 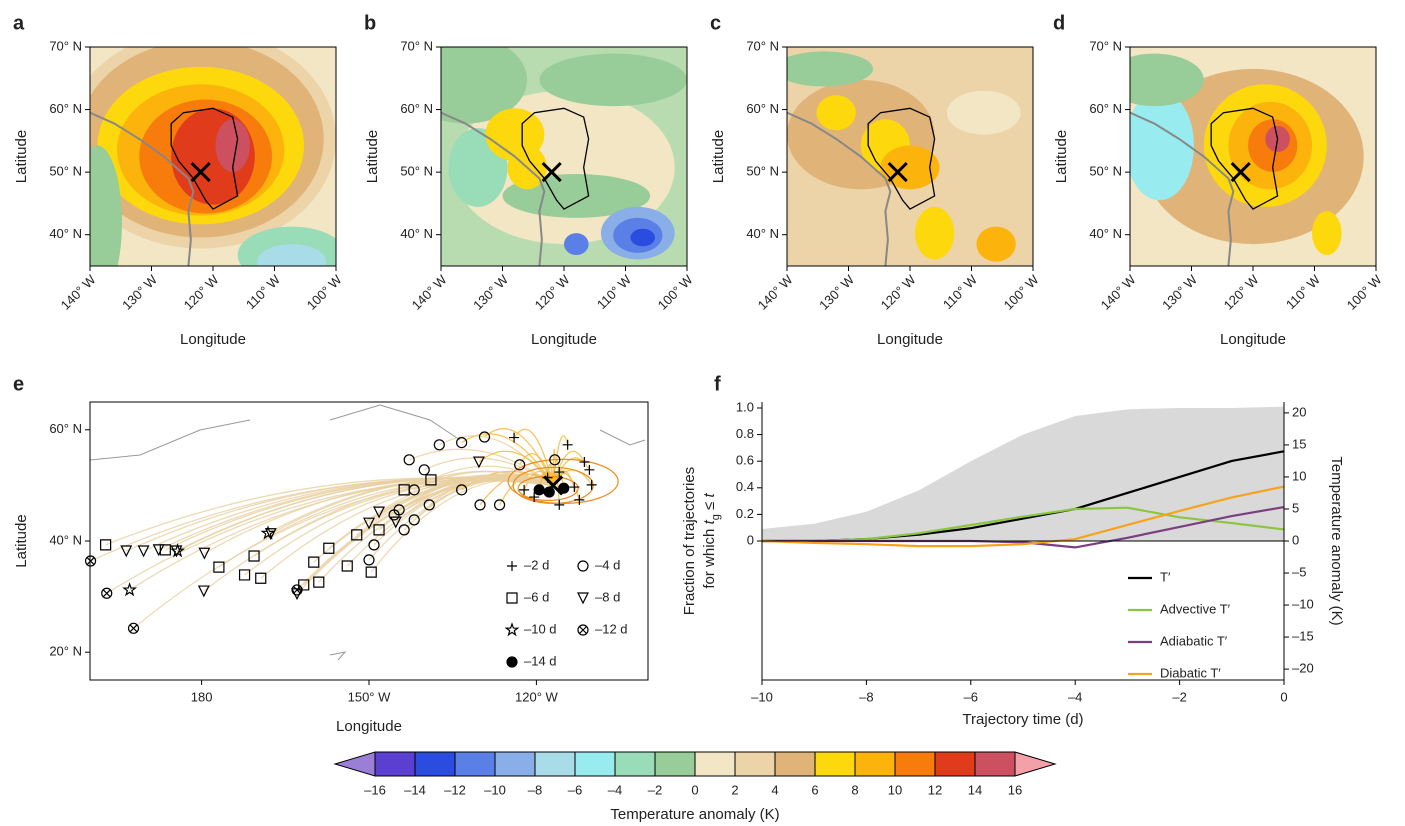 What do you see at coordinates (495, 789) in the screenshot?
I see `colorbar-tick-label: –10` at bounding box center [495, 789].